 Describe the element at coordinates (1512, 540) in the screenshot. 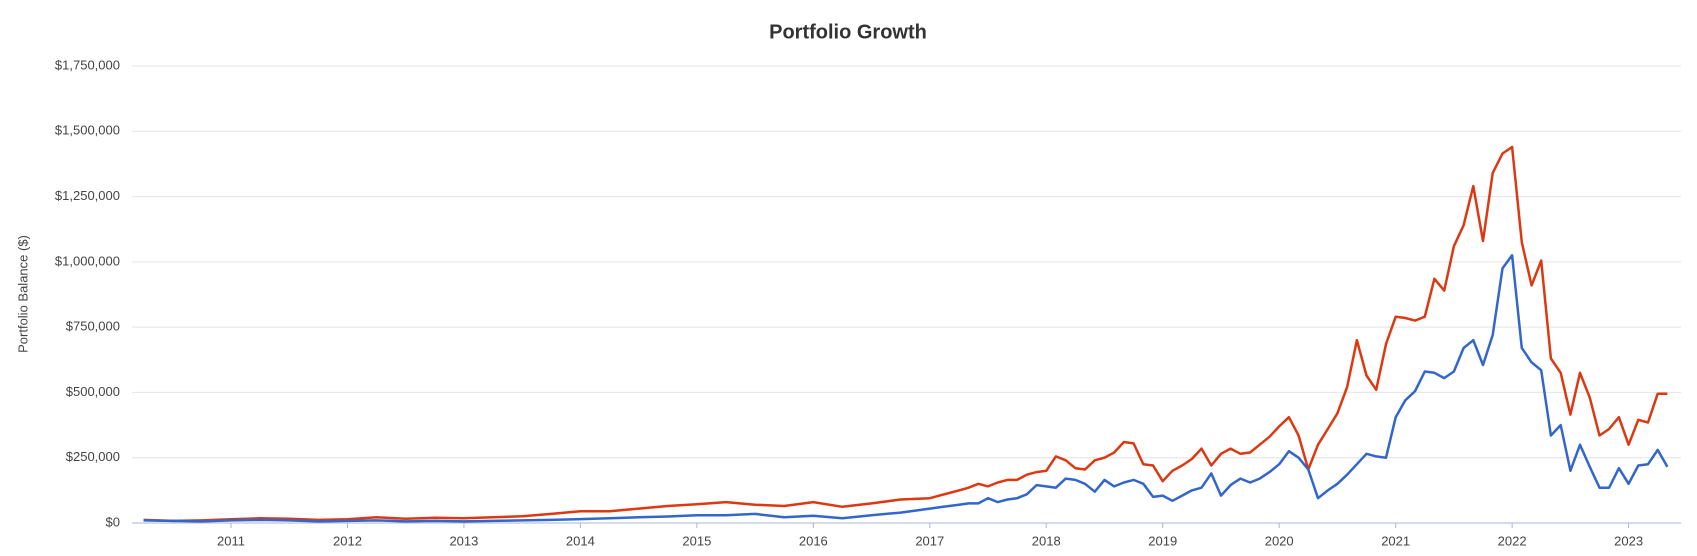

I see `x-tick-label: 2022` at that location.